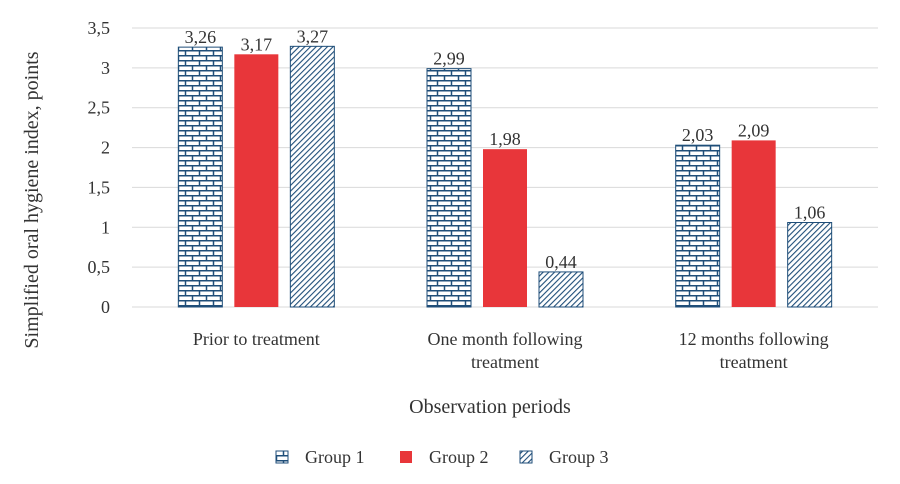 Image resolution: width=900 pixels, height=484 pixels. What do you see at coordinates (99, 187) in the screenshot?
I see `y-tick-label: 1,5` at bounding box center [99, 187].